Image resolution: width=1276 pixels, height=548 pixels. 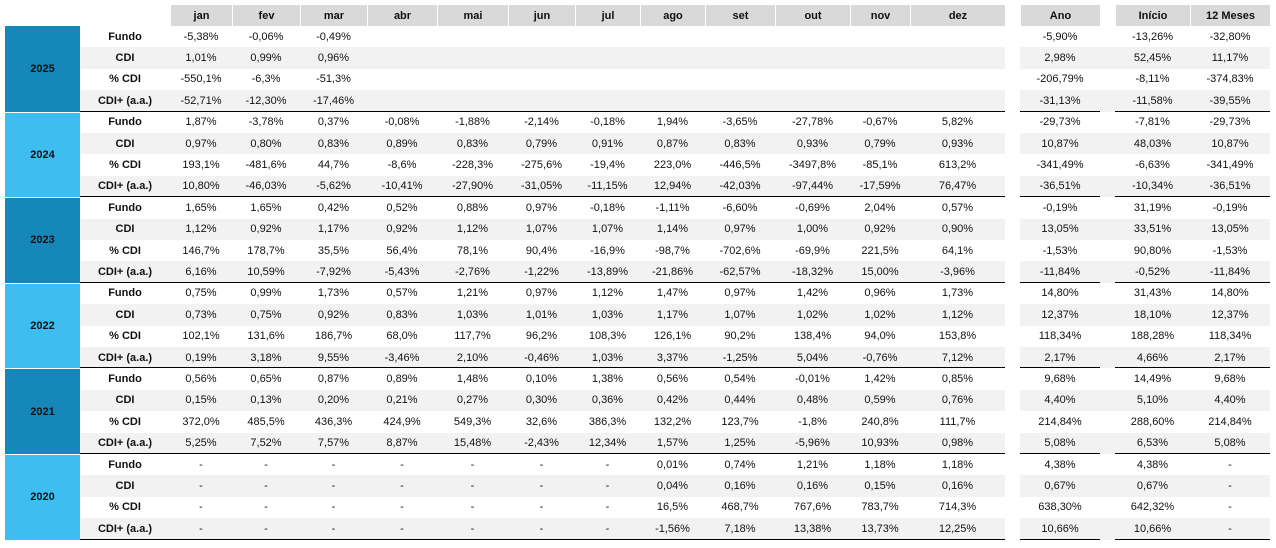 What do you see at coordinates (812, 443) in the screenshot?
I see `value-cell: -5,96%` at bounding box center [812, 443].